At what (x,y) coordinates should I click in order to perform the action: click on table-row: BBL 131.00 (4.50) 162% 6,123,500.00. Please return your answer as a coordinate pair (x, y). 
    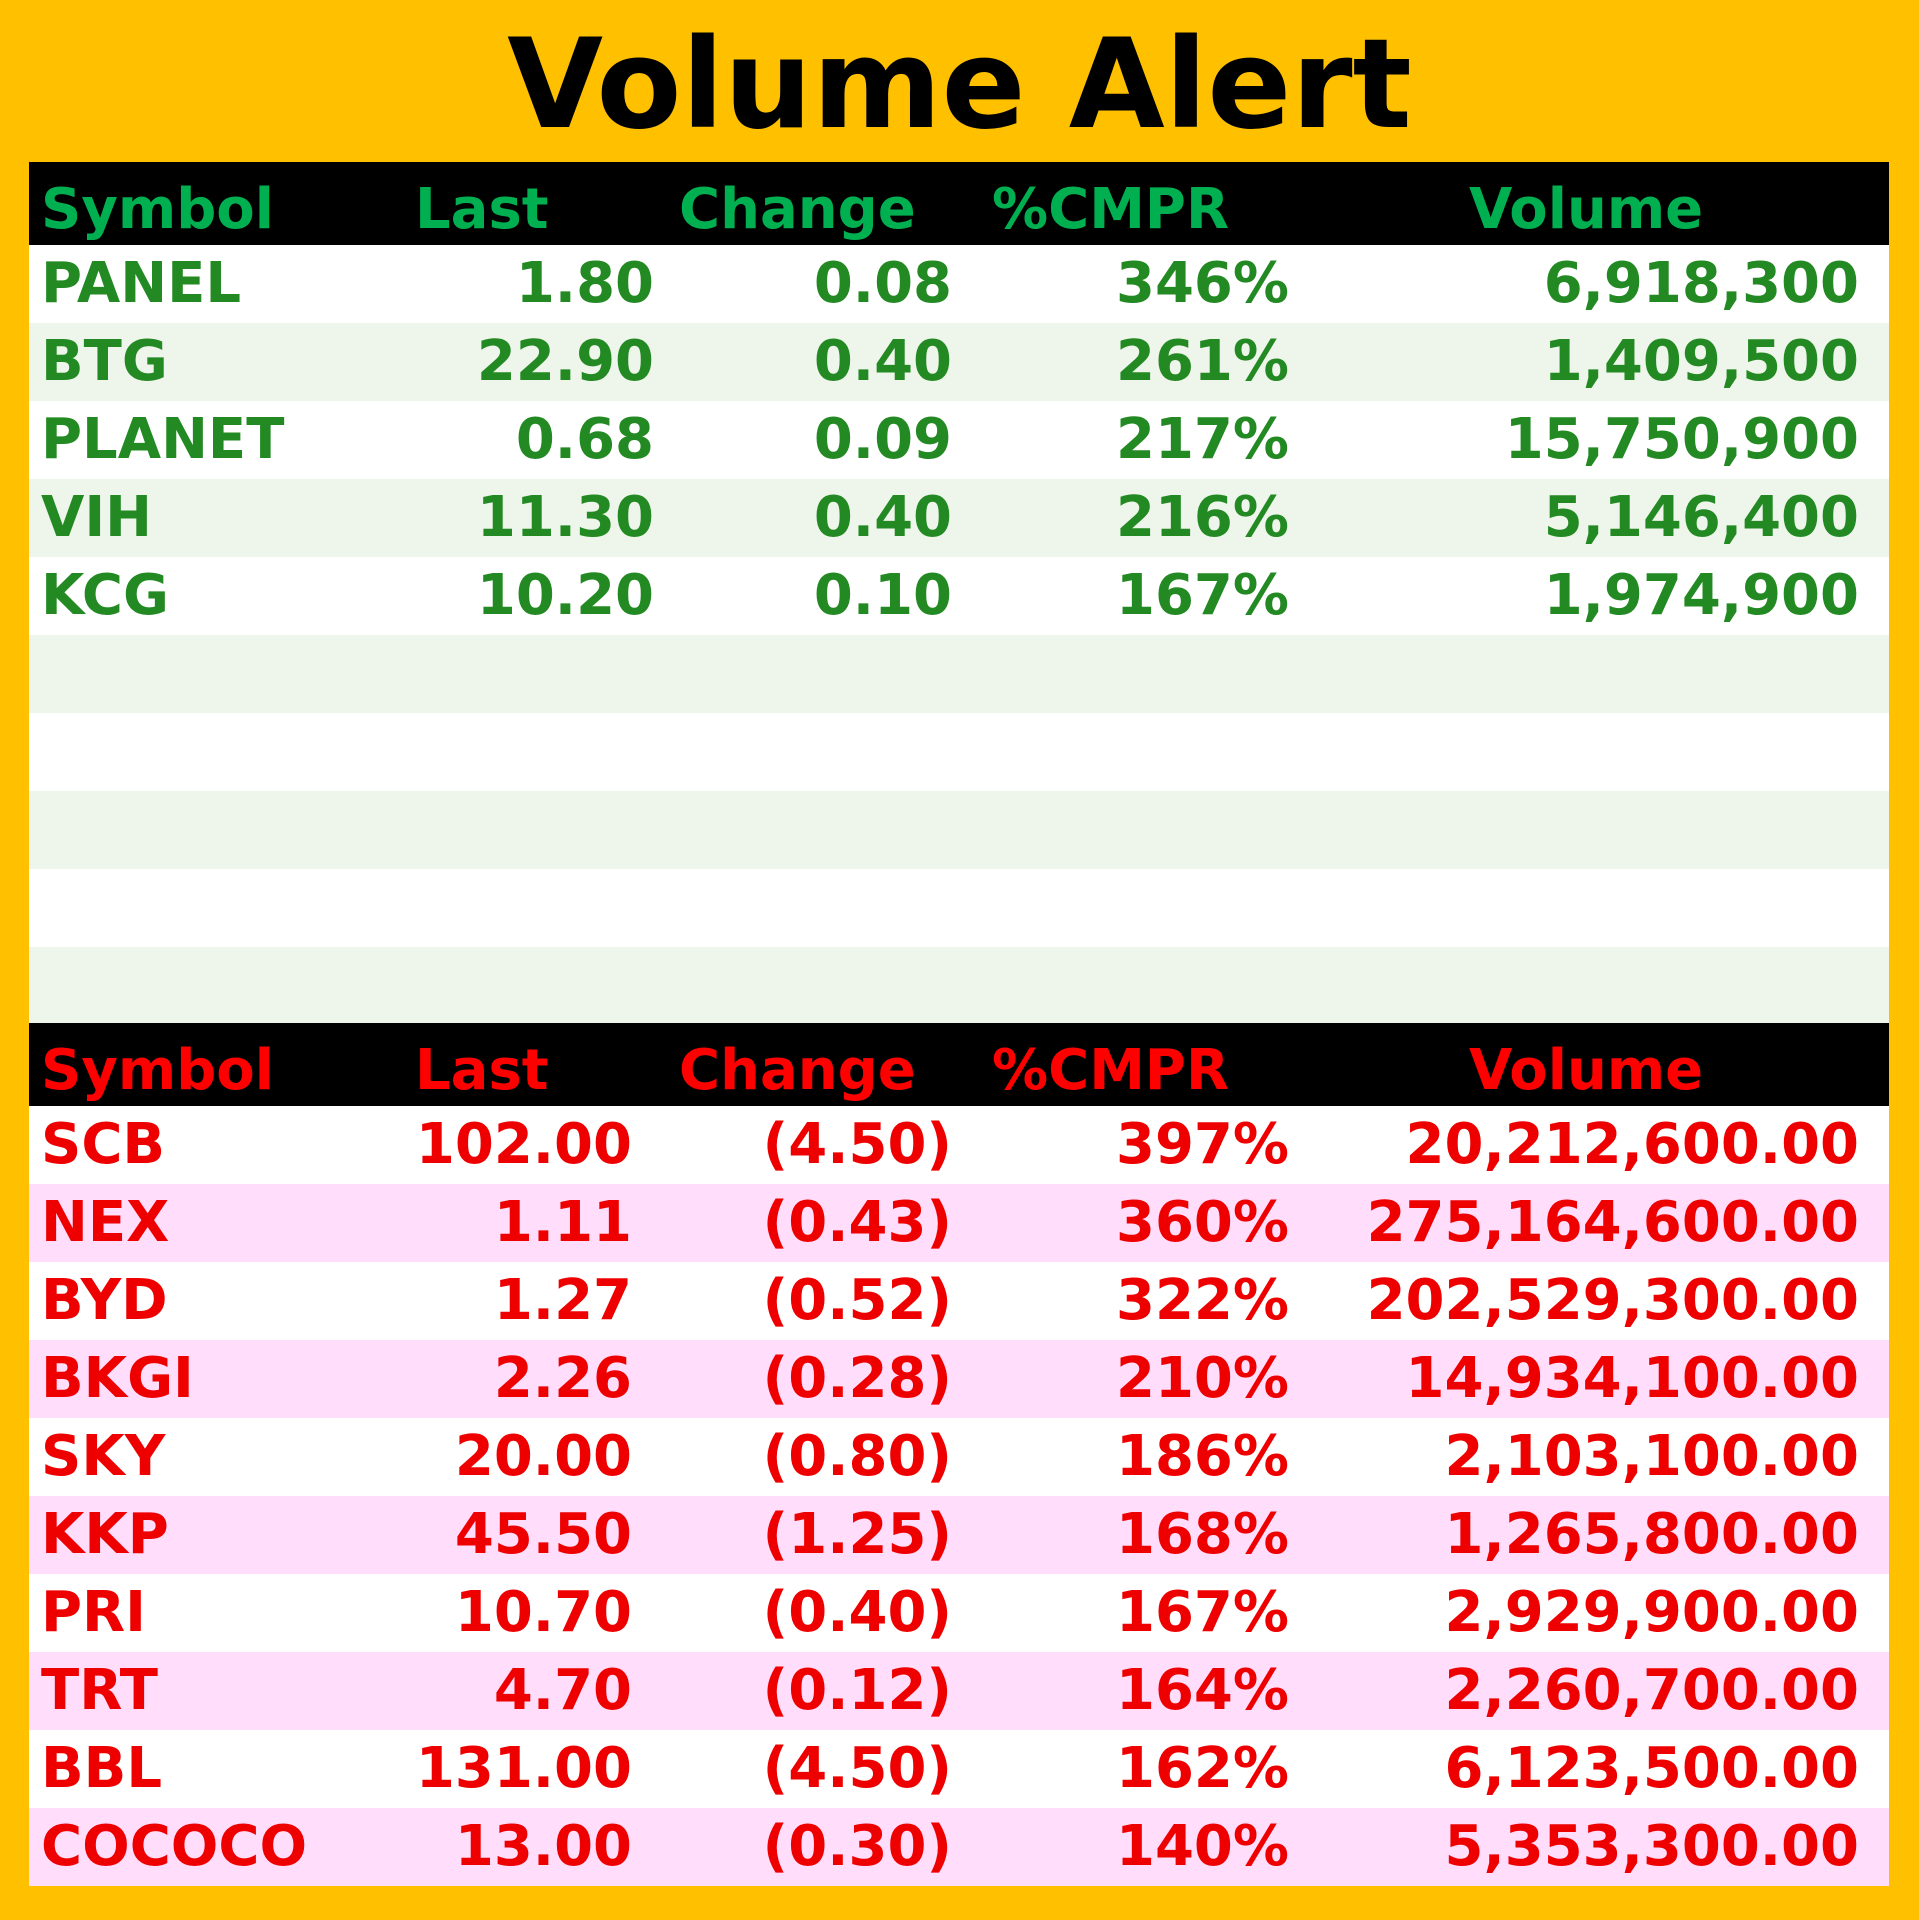
    Looking at the image, I should click on (959, 1769).